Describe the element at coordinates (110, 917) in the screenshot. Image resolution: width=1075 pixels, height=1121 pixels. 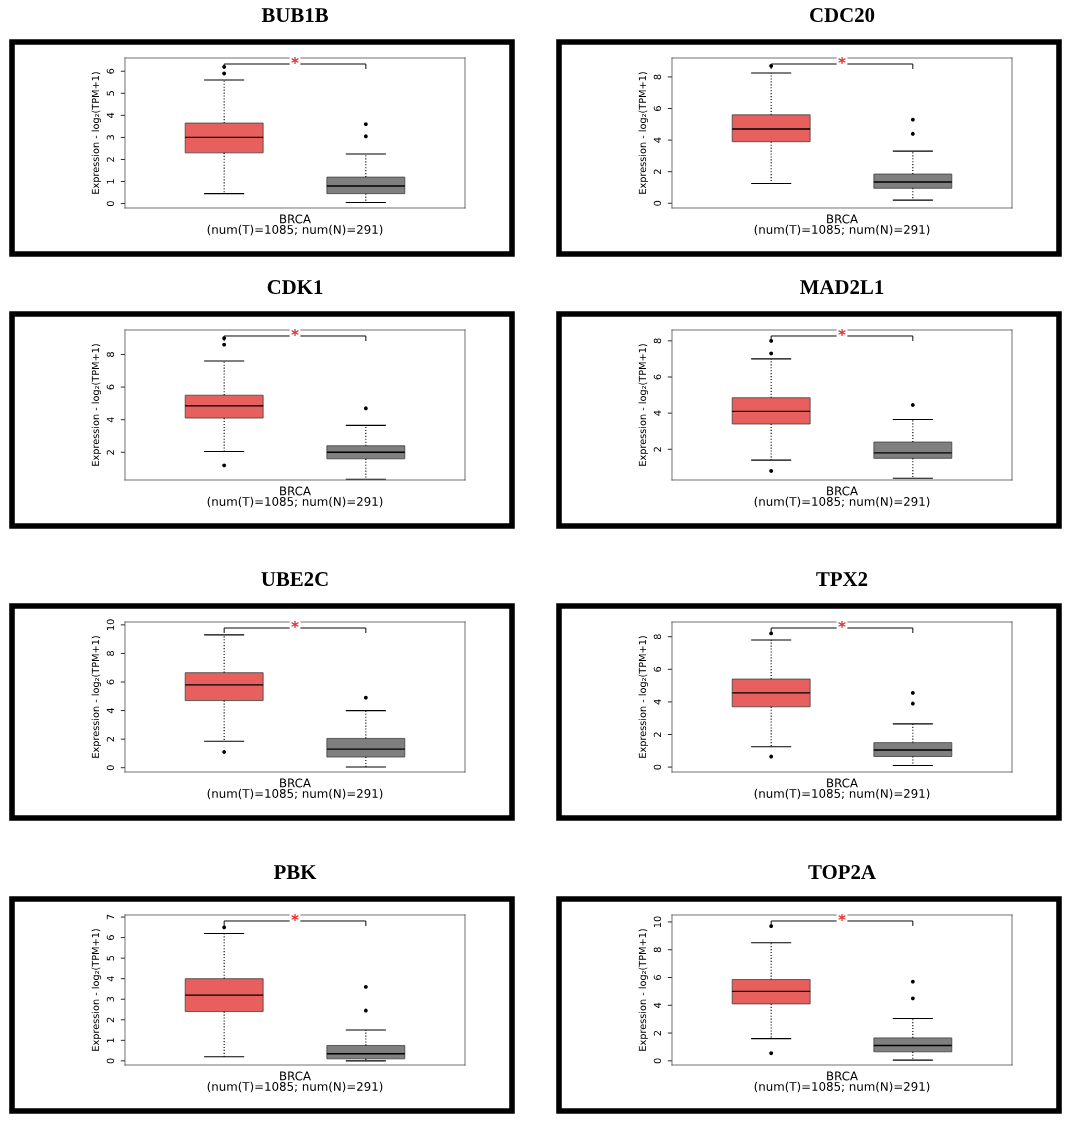
I see `y-tick-label: 7` at that location.